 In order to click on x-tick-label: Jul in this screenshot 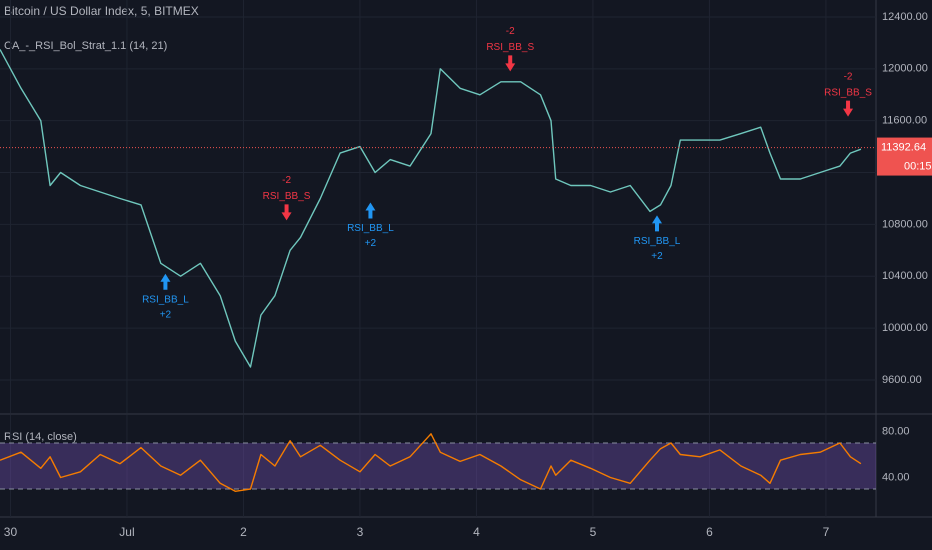, I will do `click(126, 532)`.